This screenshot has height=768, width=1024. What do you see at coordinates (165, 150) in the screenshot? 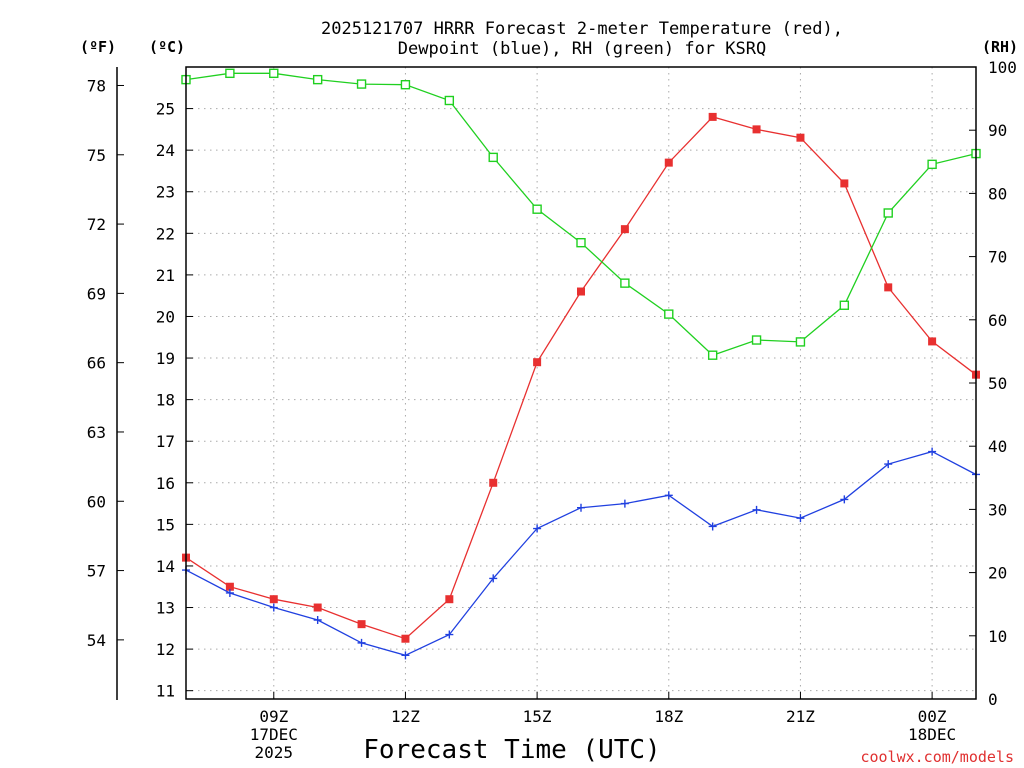
I see `celsius-tick-label: 24` at bounding box center [165, 150].